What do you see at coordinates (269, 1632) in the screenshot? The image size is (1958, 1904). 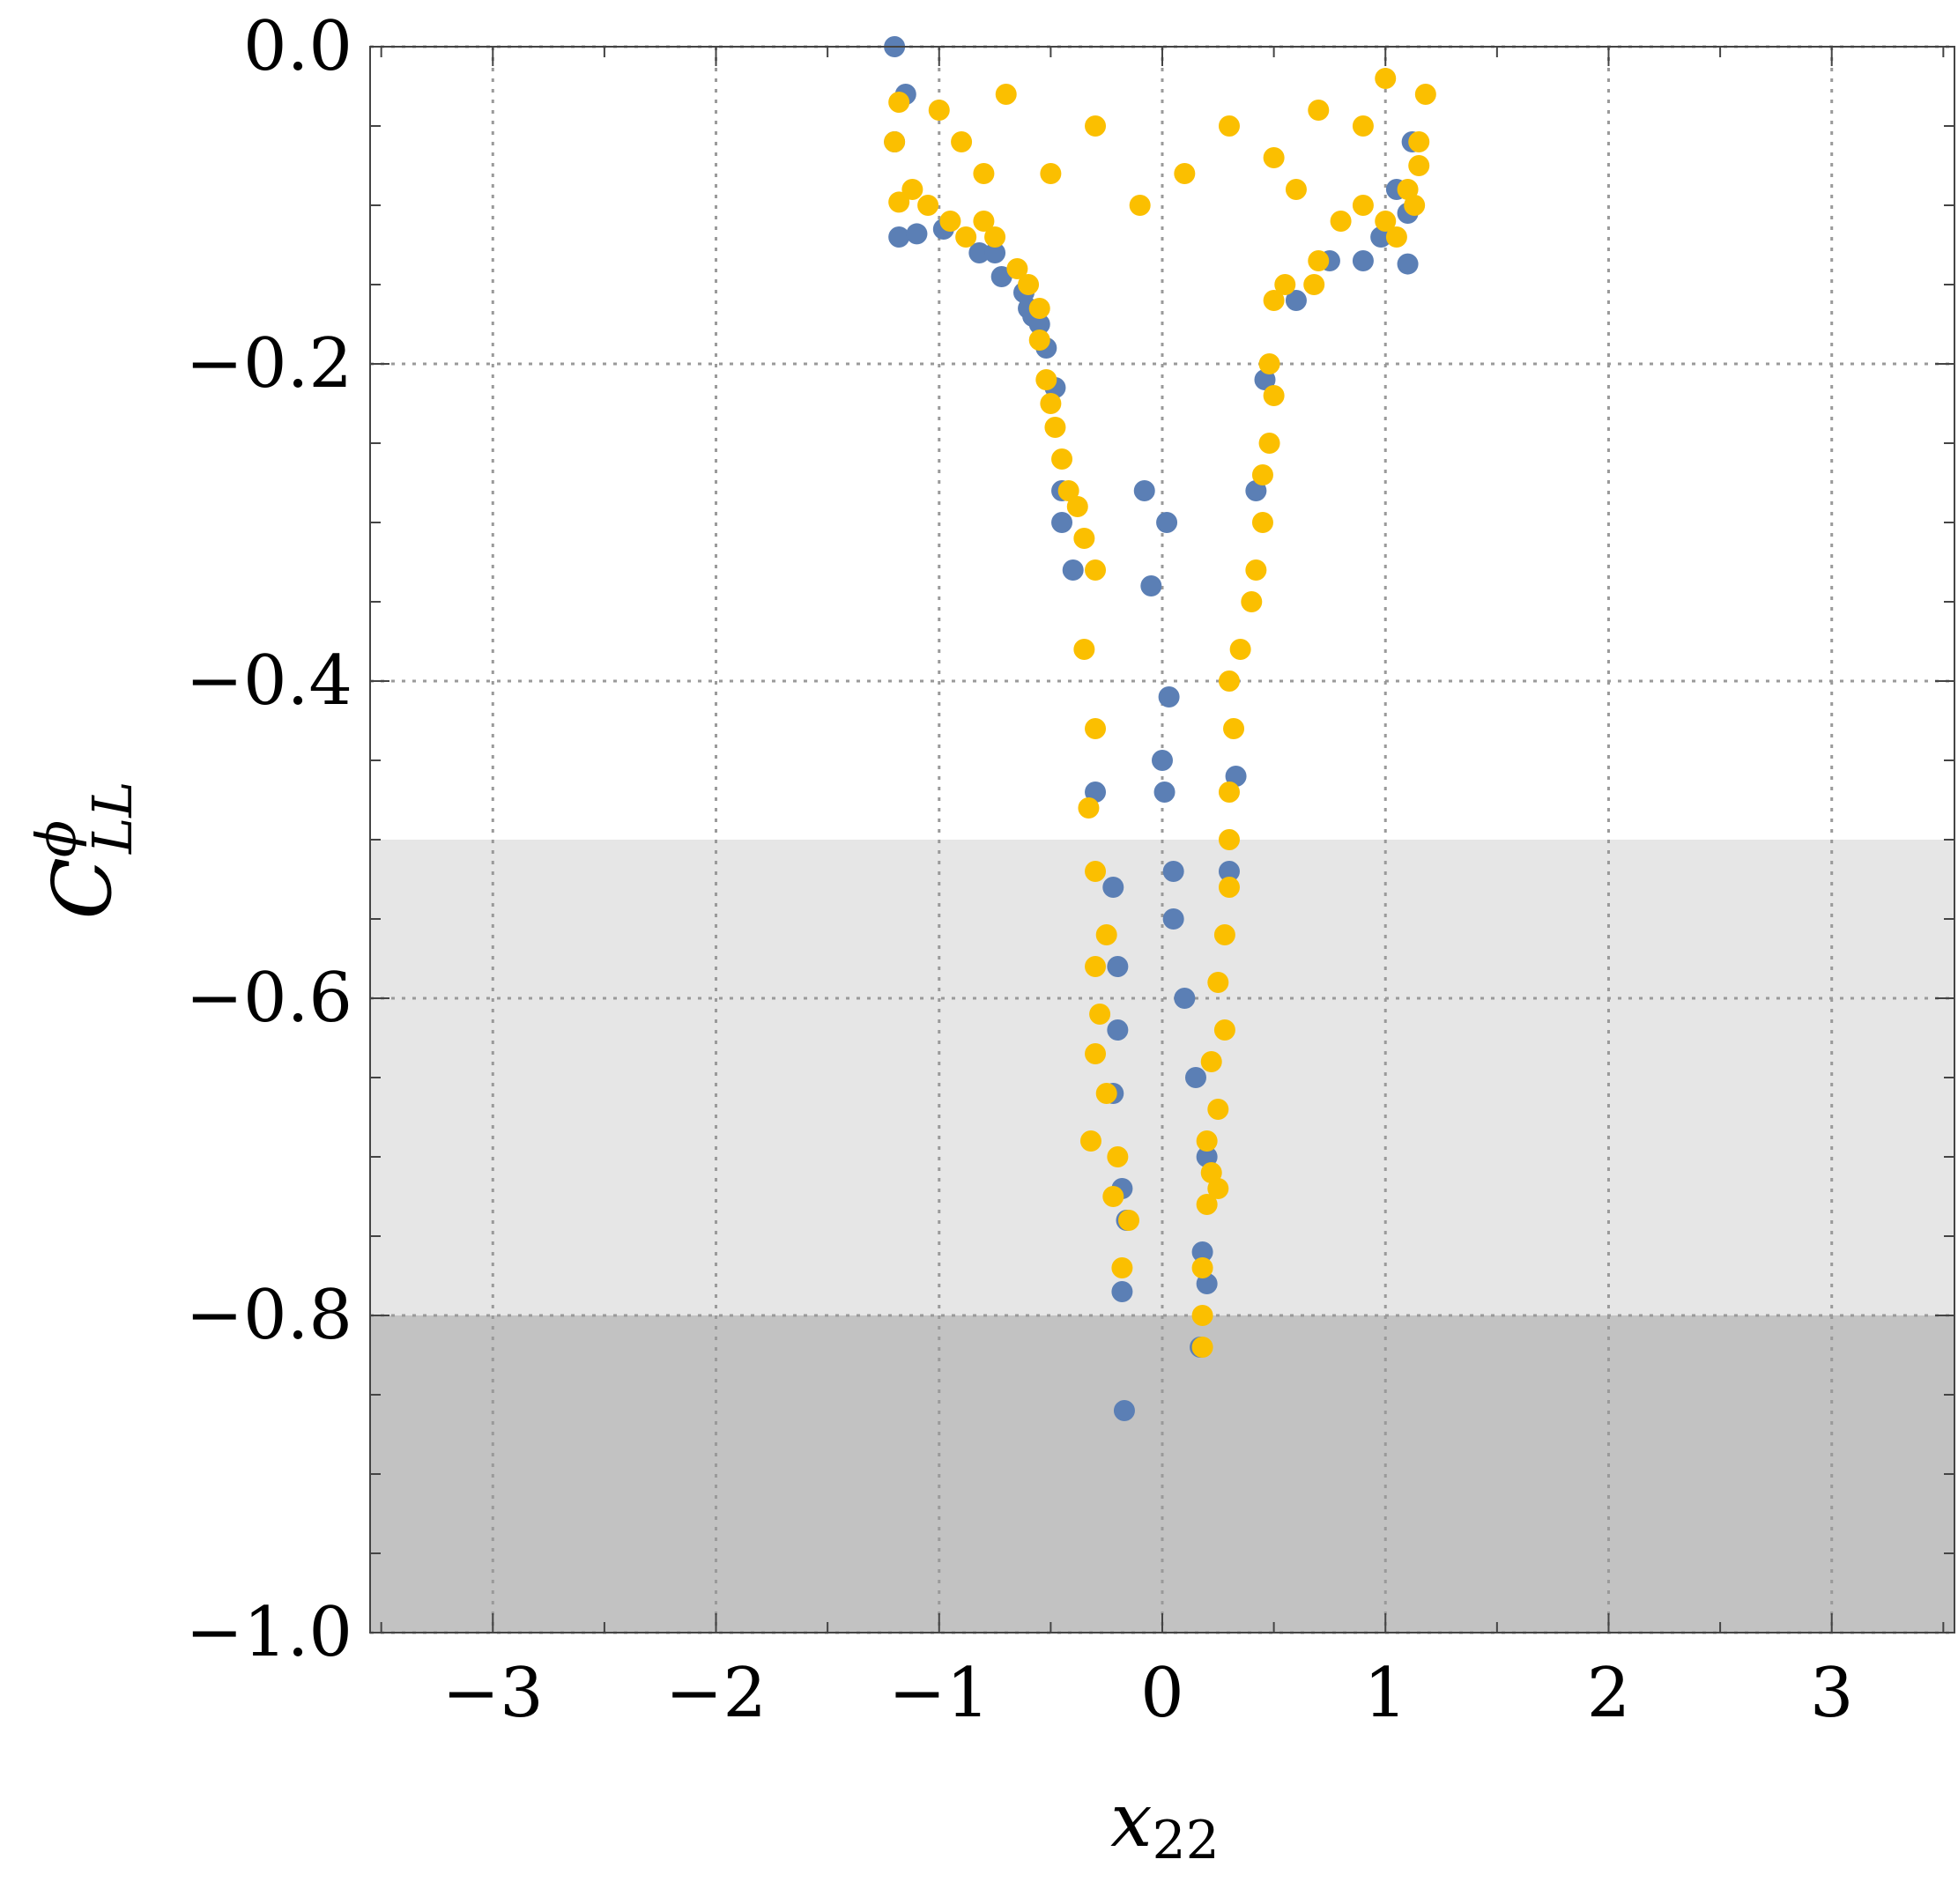 I see `y-tick-label: −1.0` at bounding box center [269, 1632].